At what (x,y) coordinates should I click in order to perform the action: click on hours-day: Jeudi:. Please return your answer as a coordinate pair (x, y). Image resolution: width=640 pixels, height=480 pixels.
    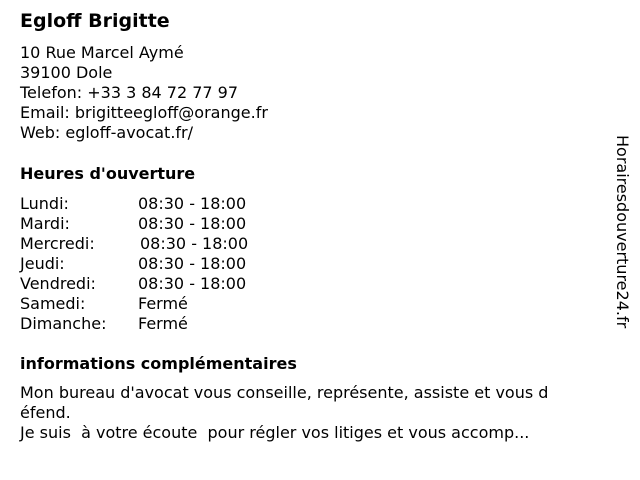
    Looking at the image, I should click on (42, 263).